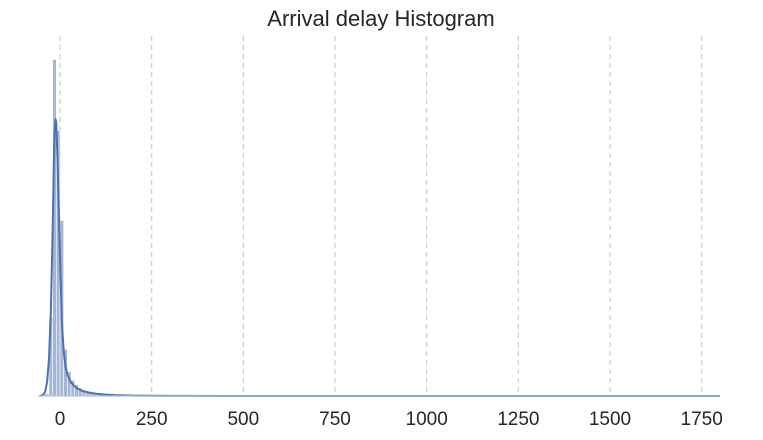 The height and width of the screenshot is (440, 763). Describe the element at coordinates (152, 419) in the screenshot. I see `x-tick-label-1: 250` at that location.